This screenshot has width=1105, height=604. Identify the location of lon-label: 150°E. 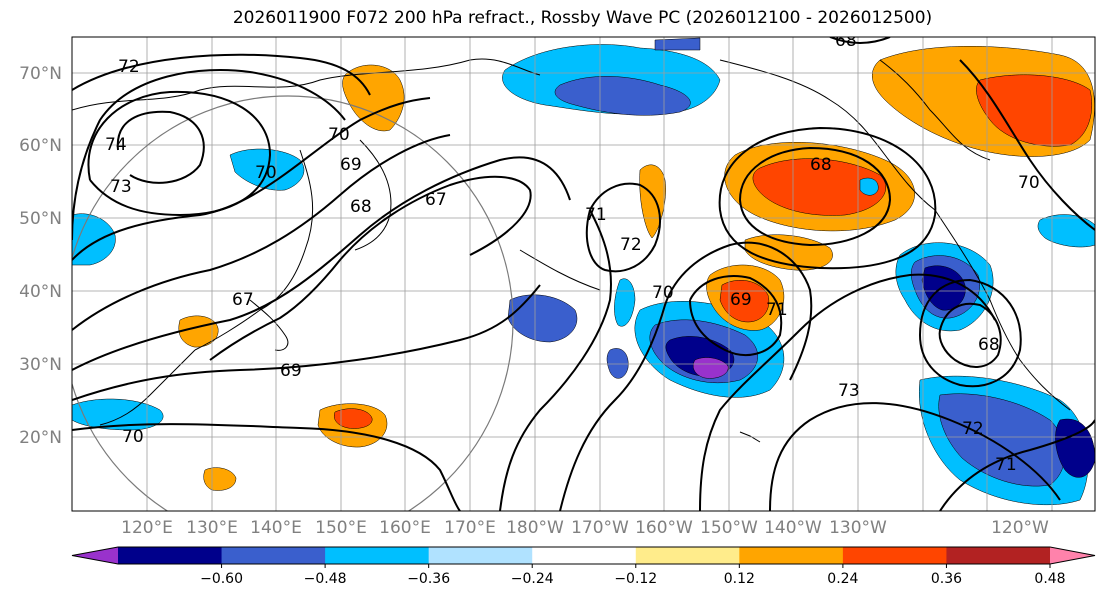
(341, 528).